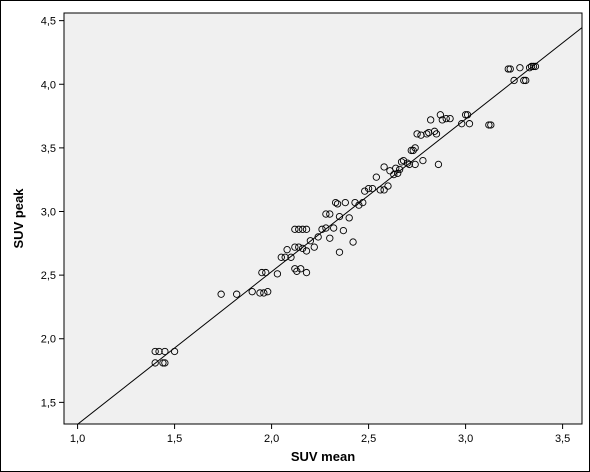  What do you see at coordinates (271, 439) in the screenshot?
I see `x-tick-label: 2,0` at bounding box center [271, 439].